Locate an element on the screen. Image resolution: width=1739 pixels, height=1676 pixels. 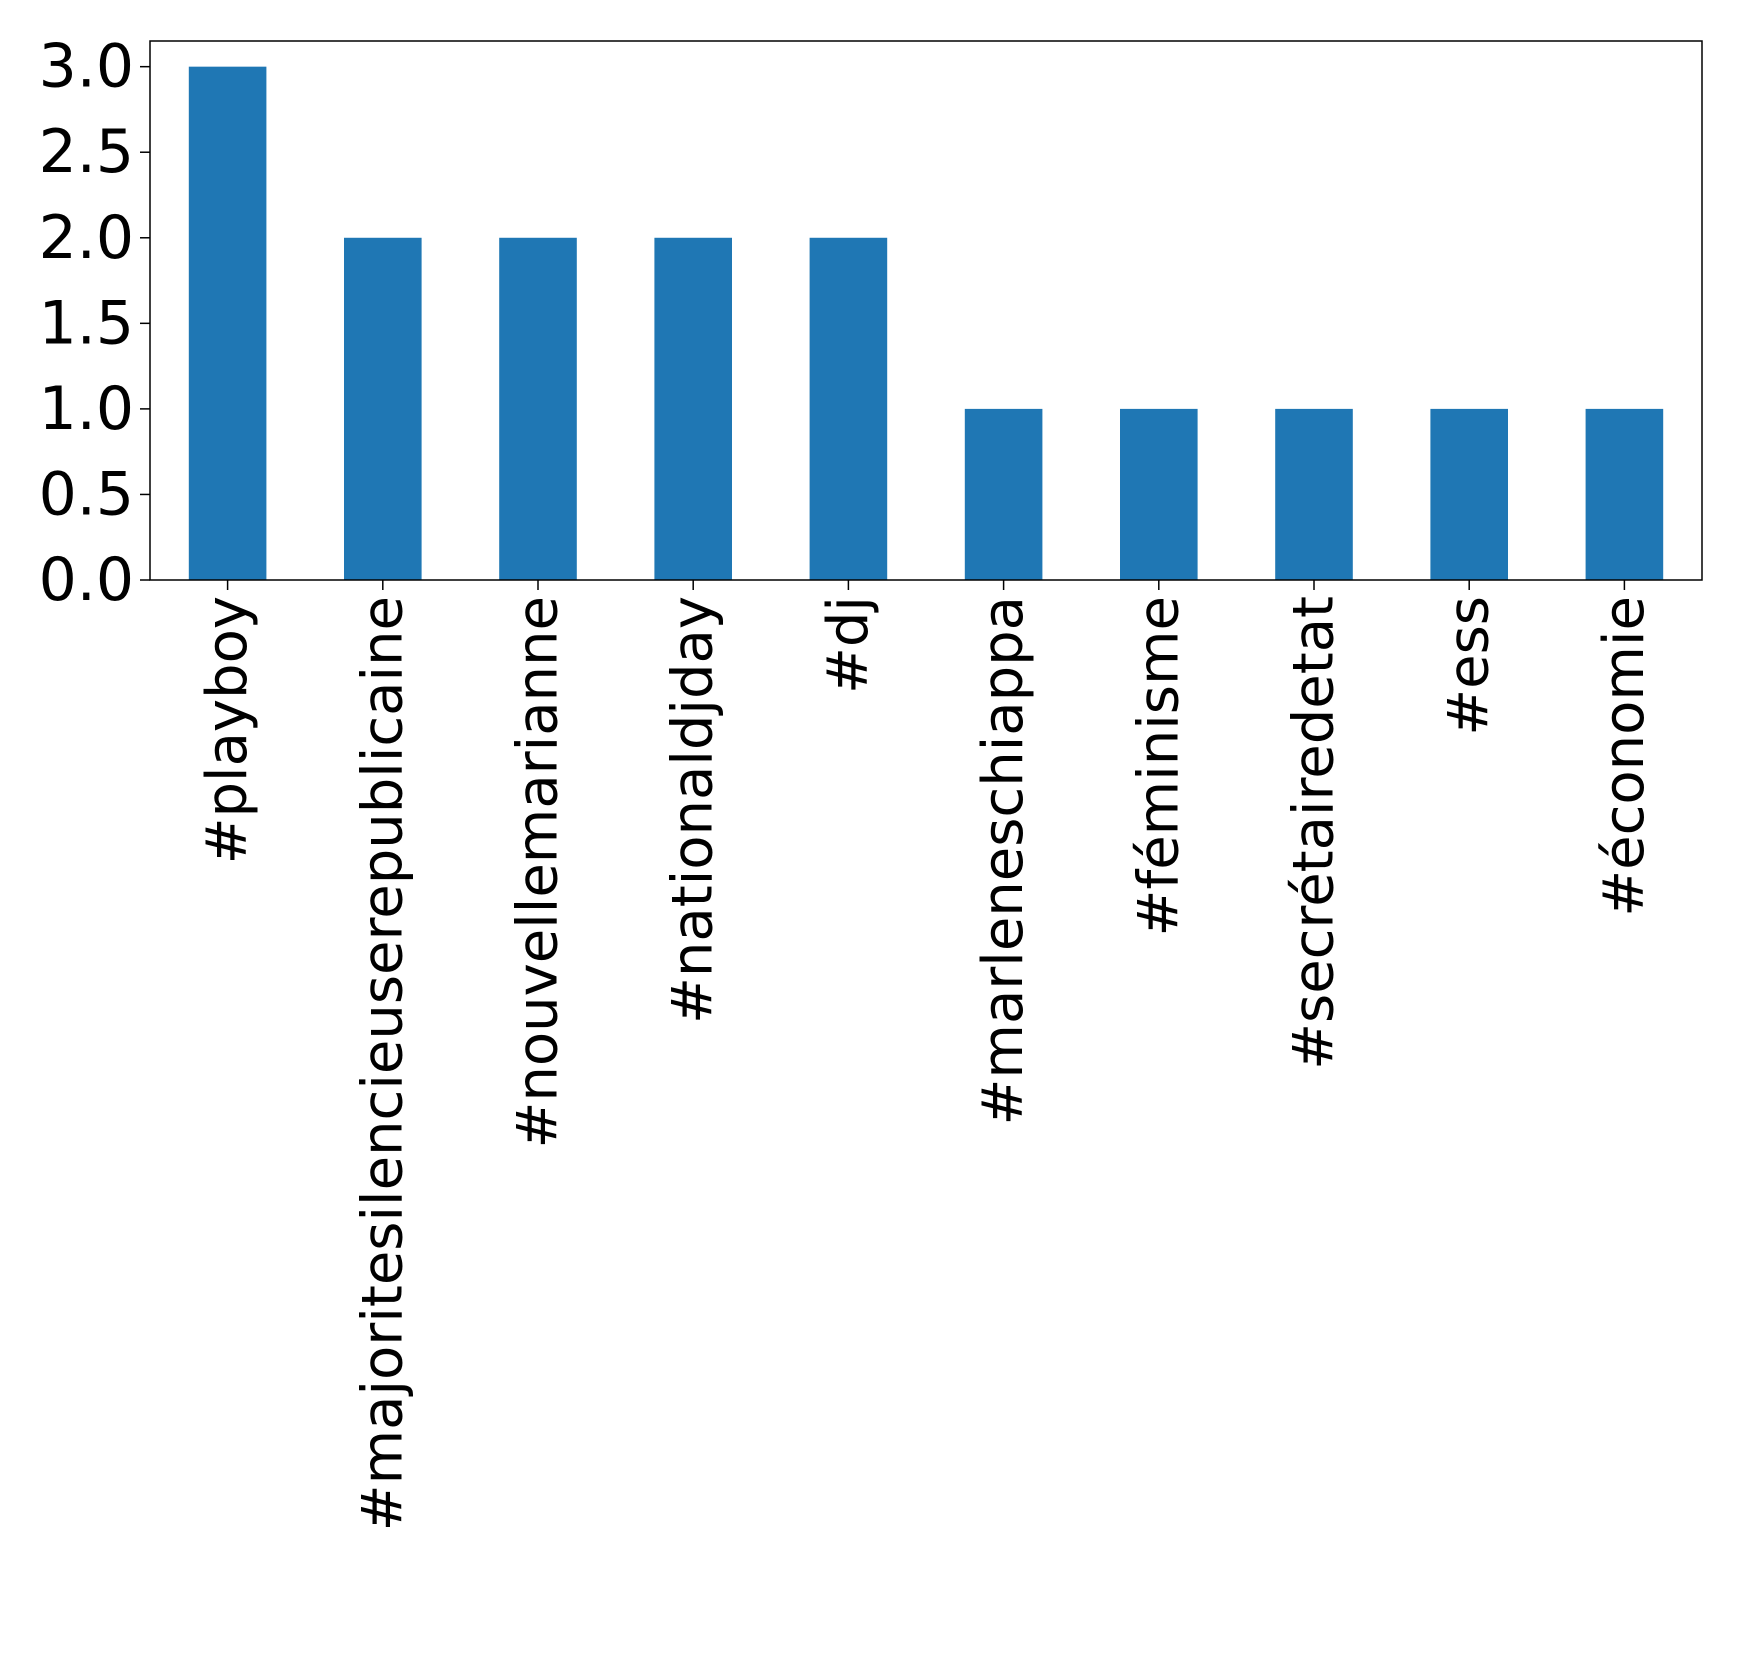
y-tick-label-4: 2.0 is located at coordinates (86, 238).